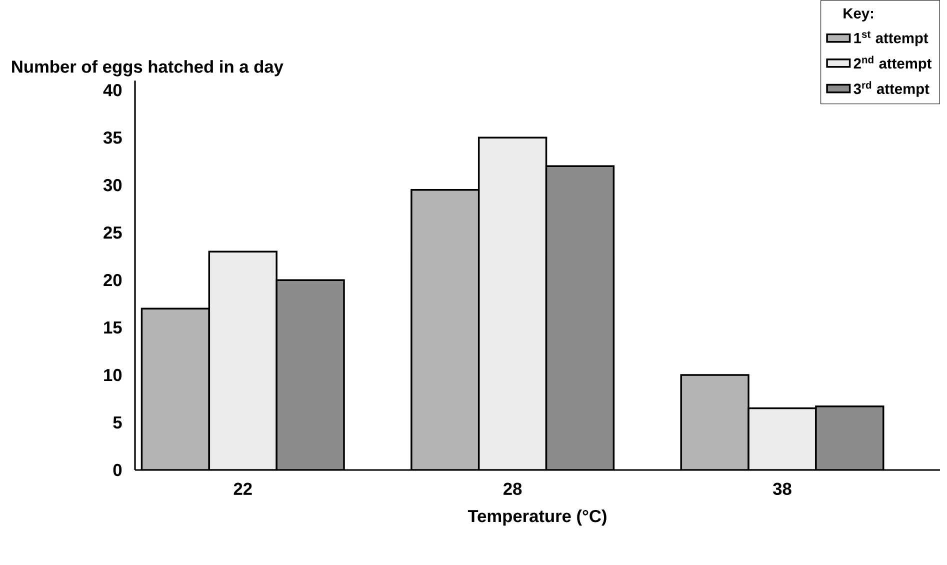  Describe the element at coordinates (893, 64) in the screenshot. I see `legend-label: 2$^{nd}$ attempt` at that location.